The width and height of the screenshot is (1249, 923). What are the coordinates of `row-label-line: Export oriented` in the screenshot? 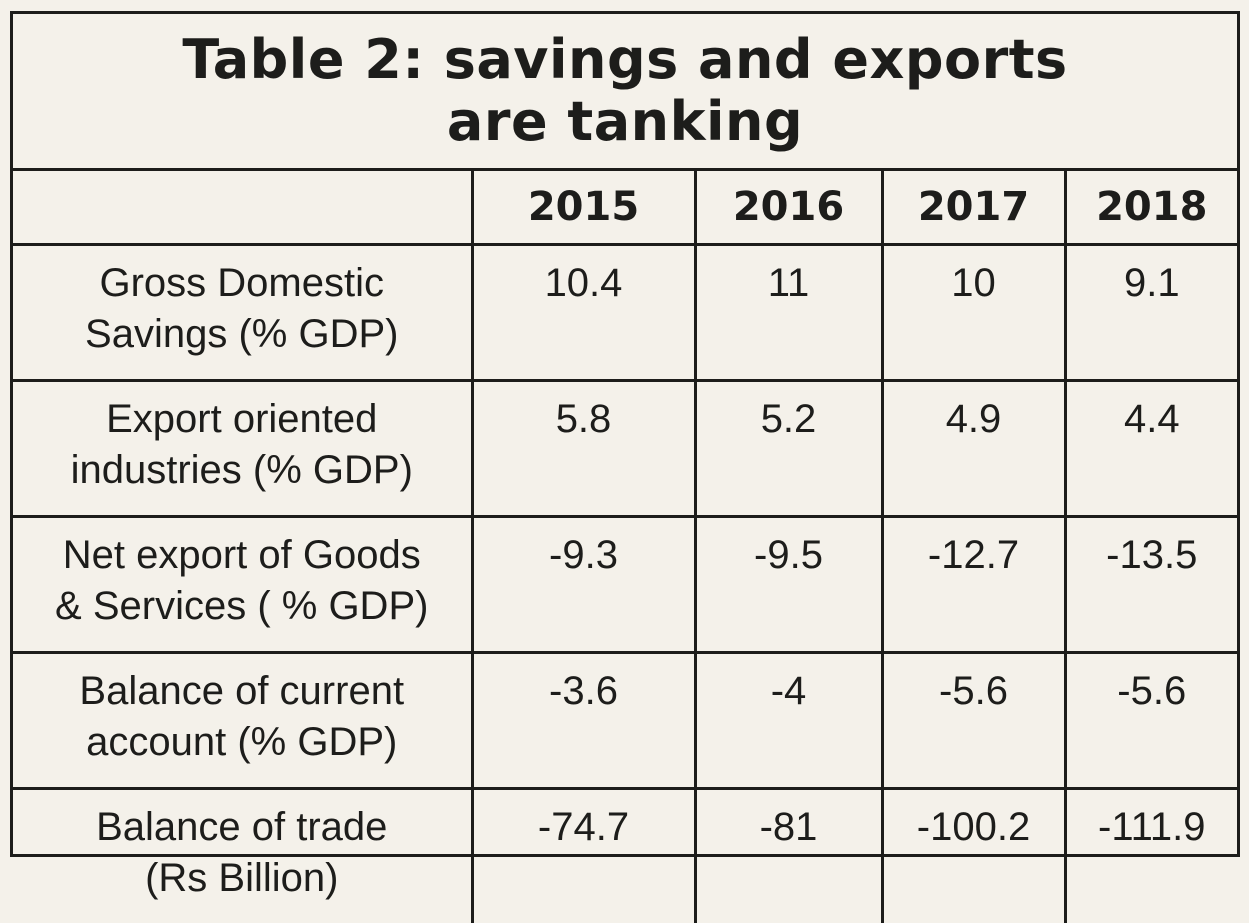 It's located at (242, 419).